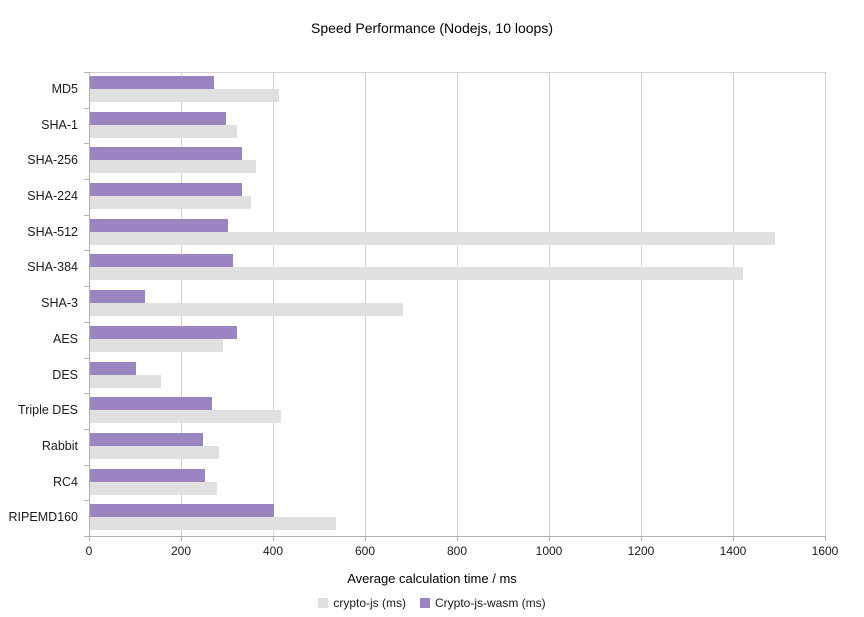  I want to click on y-axis-label: SHA-256, so click(52, 160).